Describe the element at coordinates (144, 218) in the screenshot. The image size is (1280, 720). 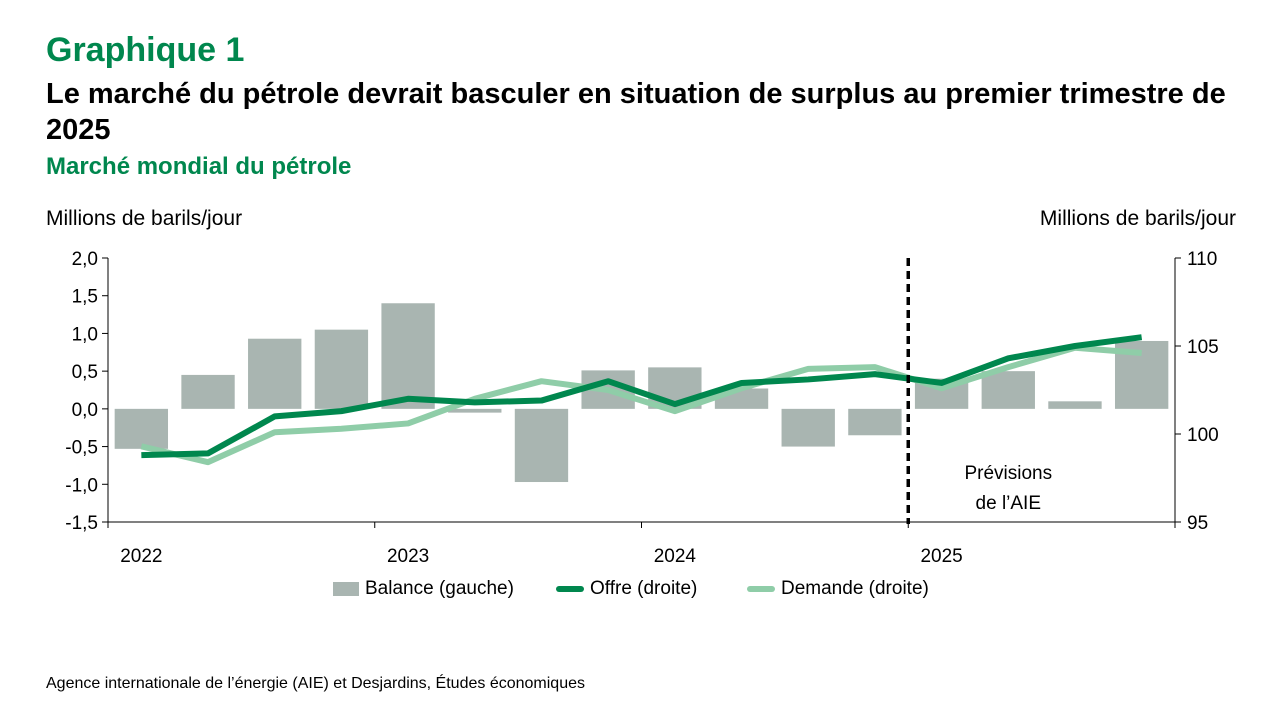
I see `left-axis-unit: Millions de barils/jour` at that location.